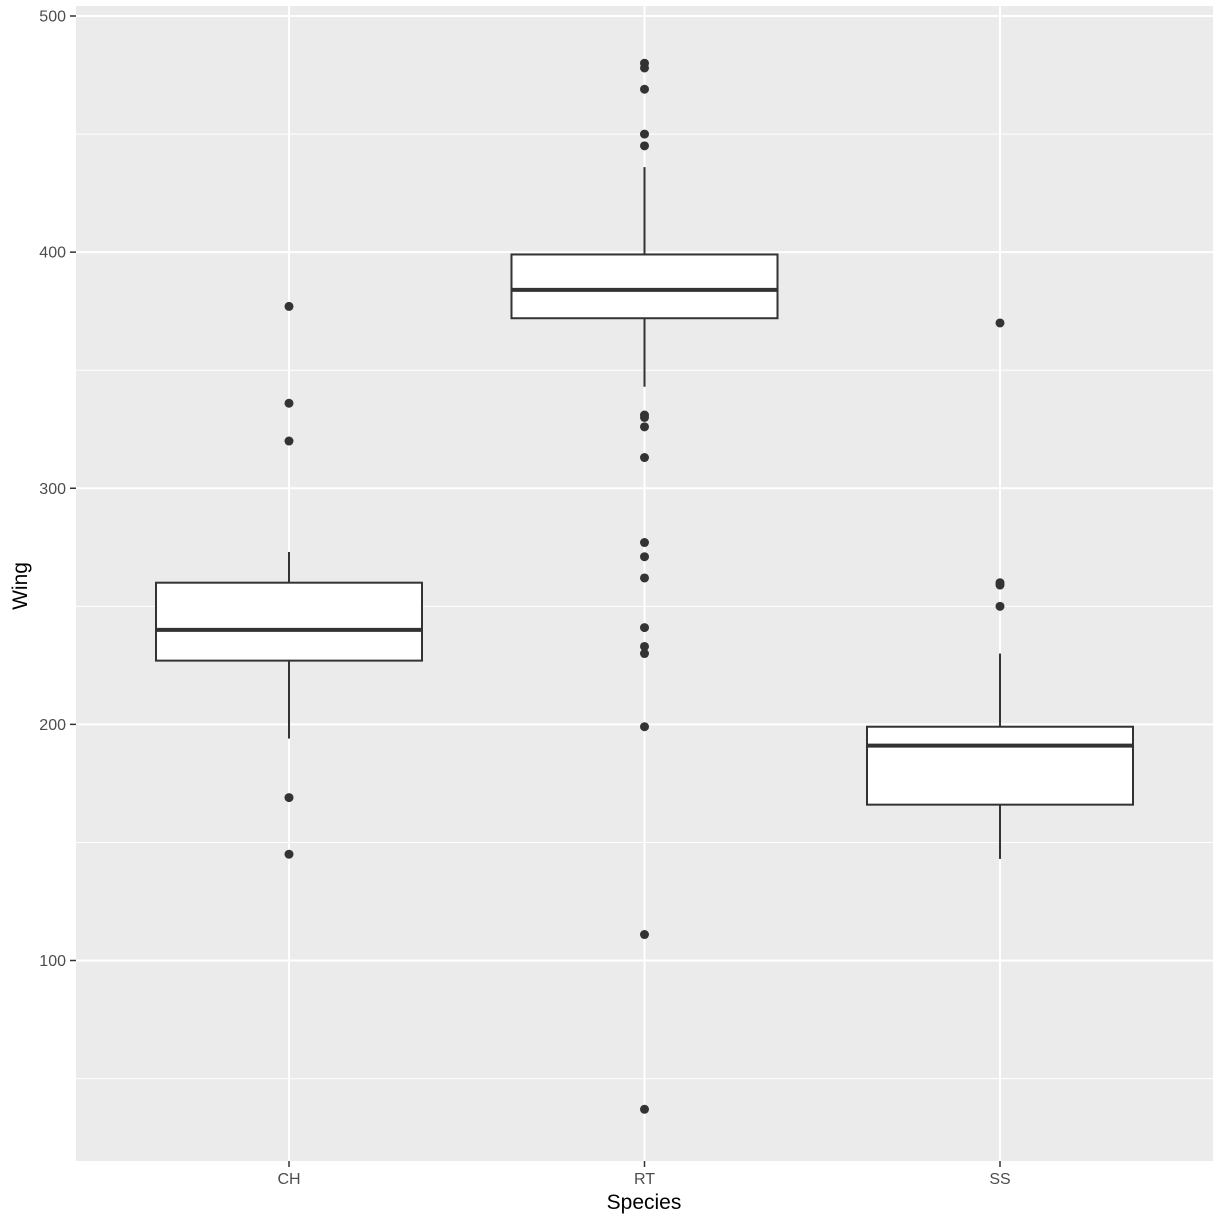  I want to click on box-CH, so click(289, 621).